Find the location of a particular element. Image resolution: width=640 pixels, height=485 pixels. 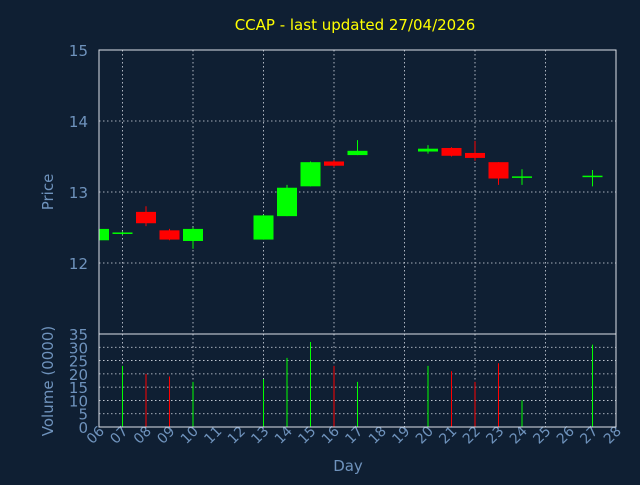

price-tick-label: 14 is located at coordinates (78, 122).